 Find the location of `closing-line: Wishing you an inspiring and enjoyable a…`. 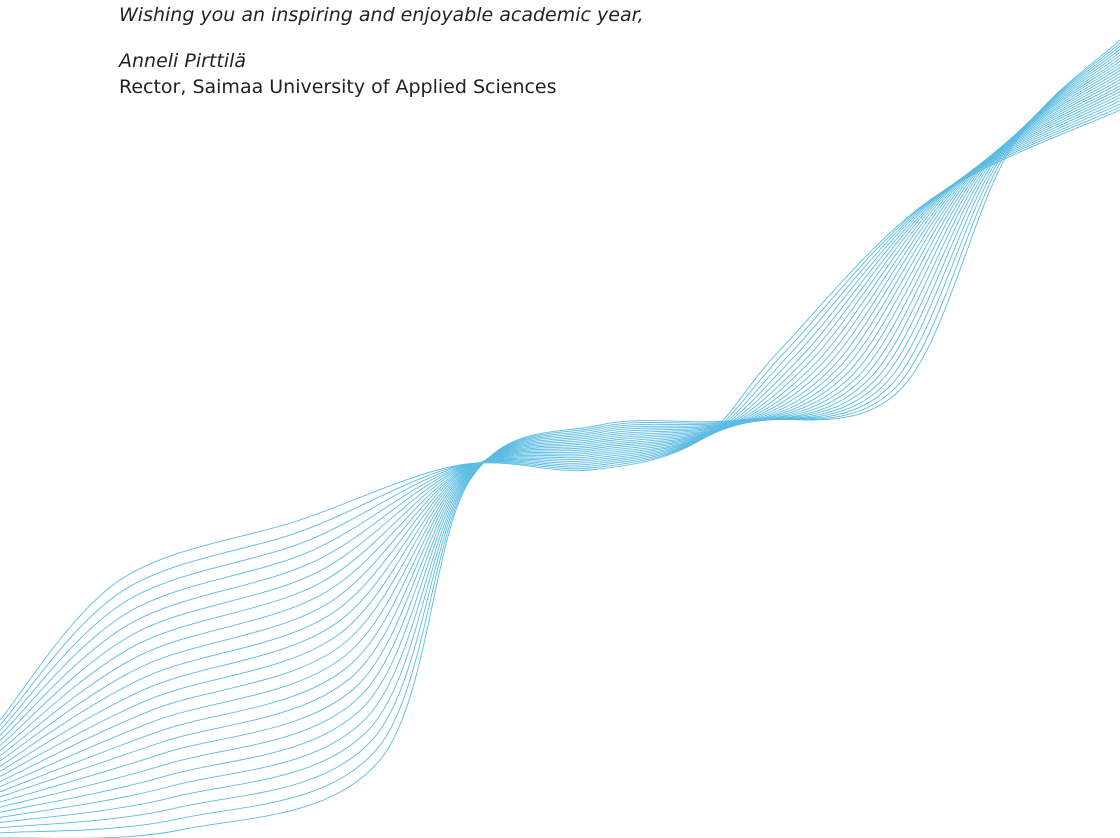

closing-line: Wishing you an inspiring and enjoyable a… is located at coordinates (381, 15).